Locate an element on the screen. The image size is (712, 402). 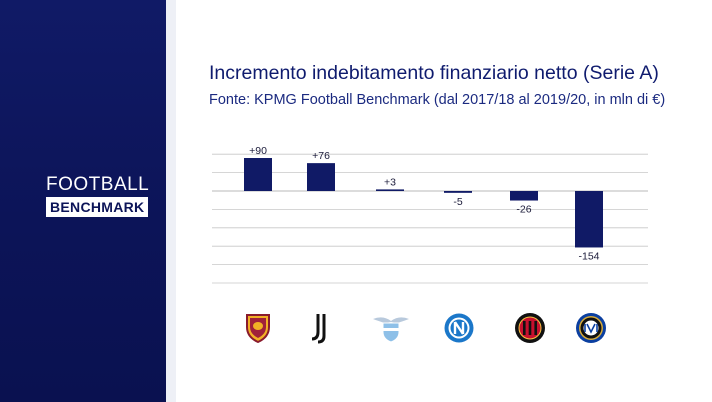
data-label-roma: +90 is located at coordinates (258, 151).